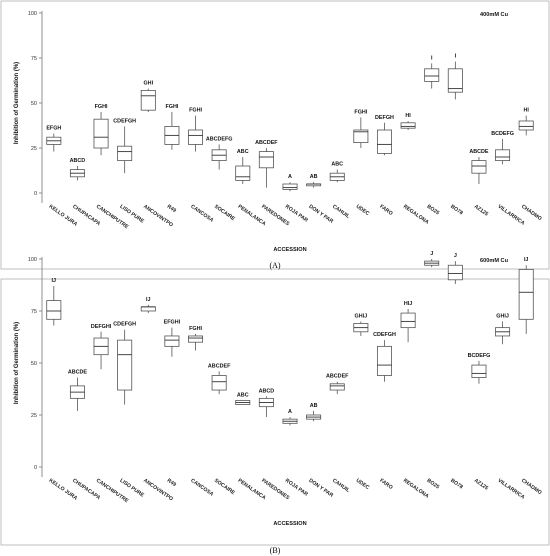 The image size is (550, 556). Describe the element at coordinates (148, 84) in the screenshot. I see `panel-a-group-letter: GHI` at that location.